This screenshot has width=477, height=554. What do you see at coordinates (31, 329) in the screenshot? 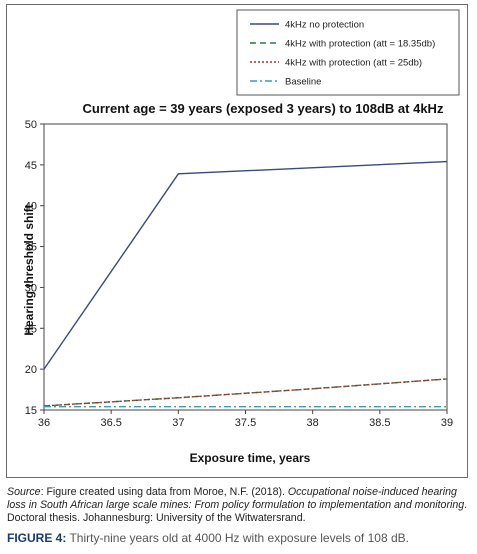
I see `y-tick-label: 25` at bounding box center [31, 329].